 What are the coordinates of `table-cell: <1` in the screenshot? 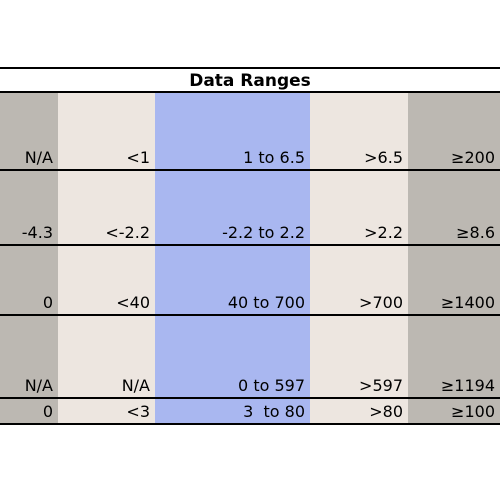 It's located at (138, 157).